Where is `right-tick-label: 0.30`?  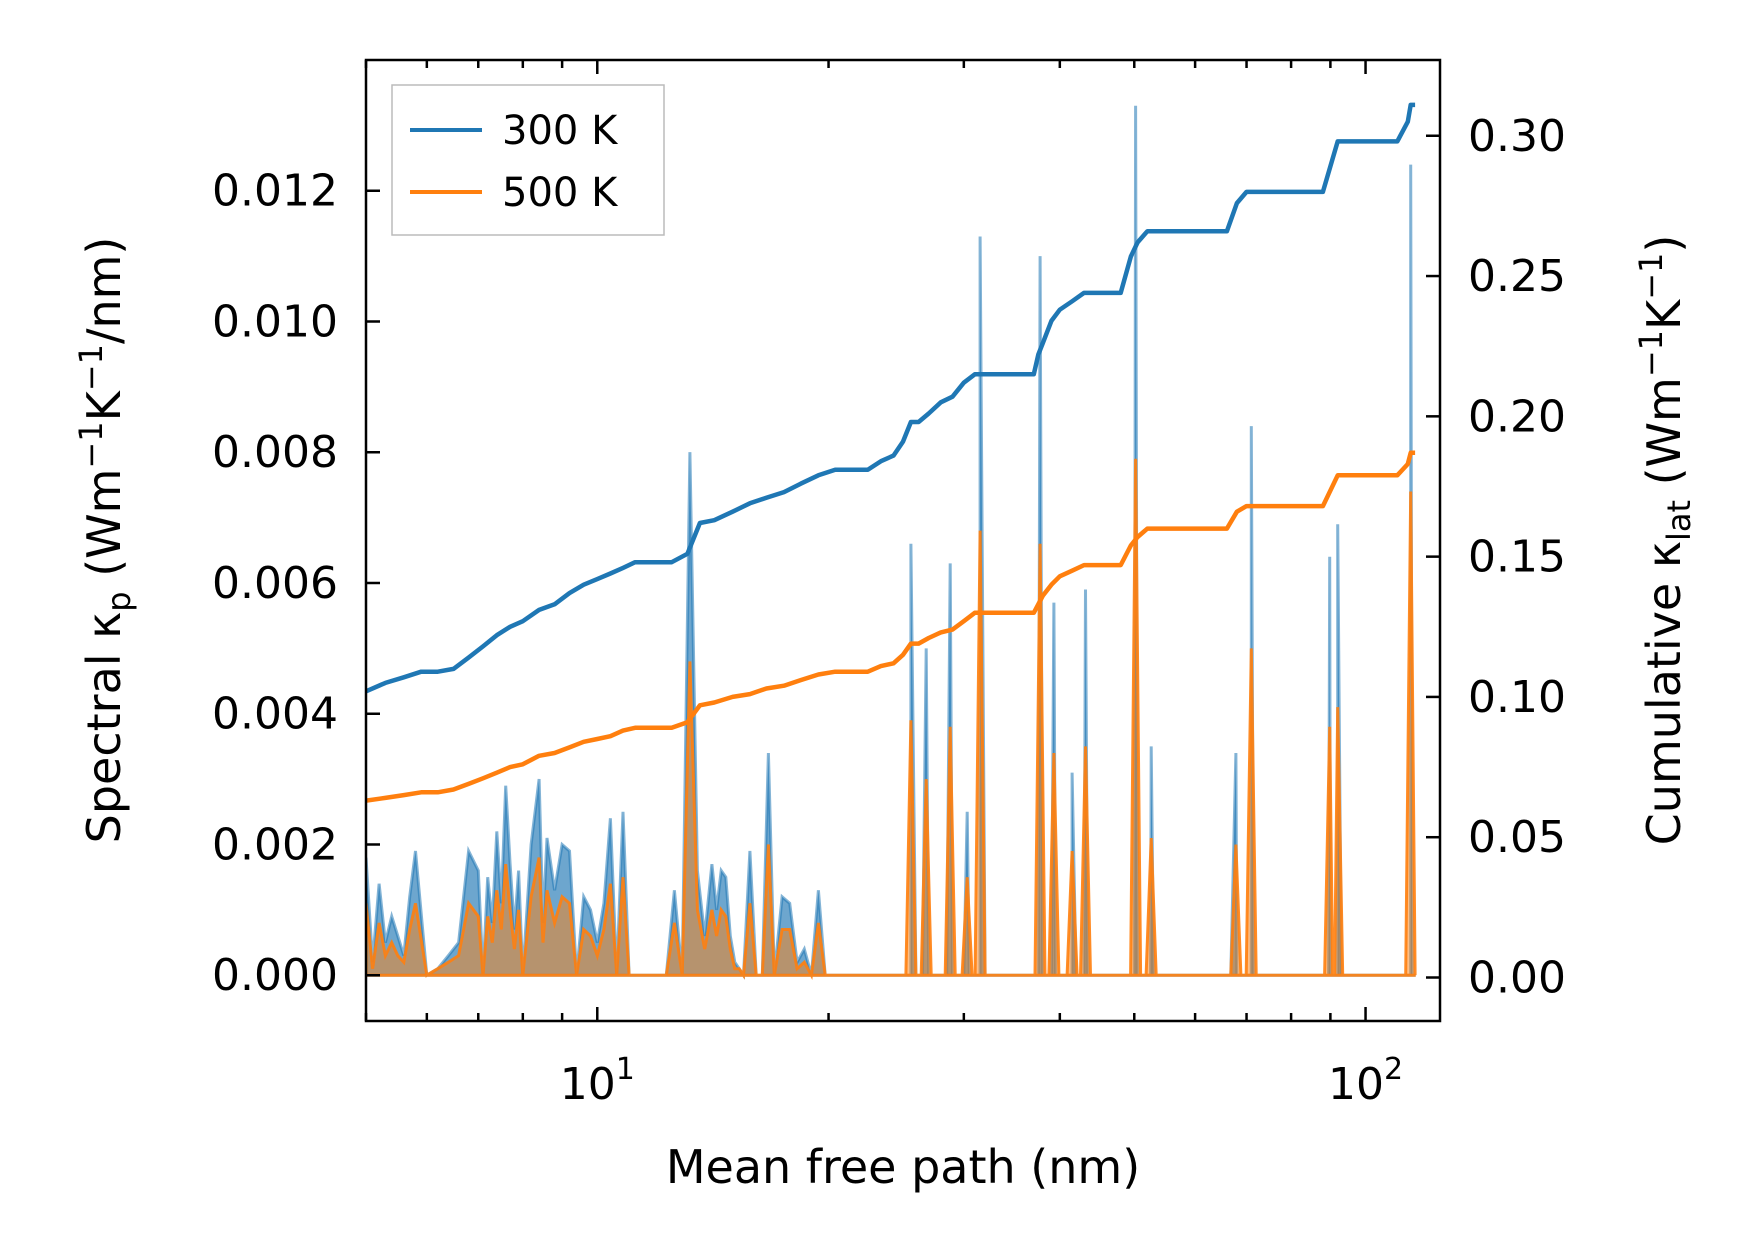 right-tick-label: 0.30 is located at coordinates (1517, 136).